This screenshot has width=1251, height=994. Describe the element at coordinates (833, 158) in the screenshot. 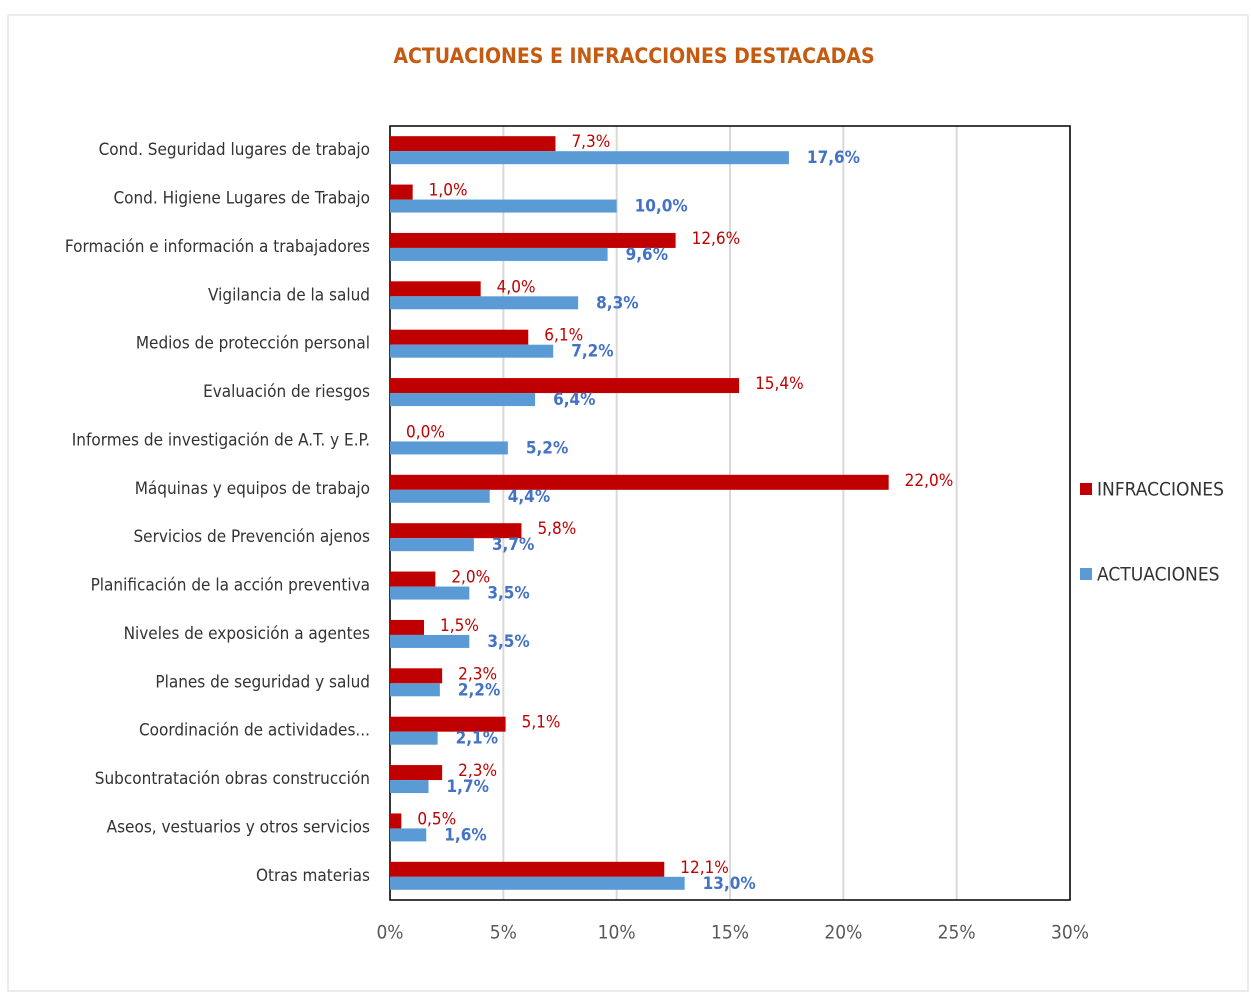

I see `data-label: 17,6%` at that location.